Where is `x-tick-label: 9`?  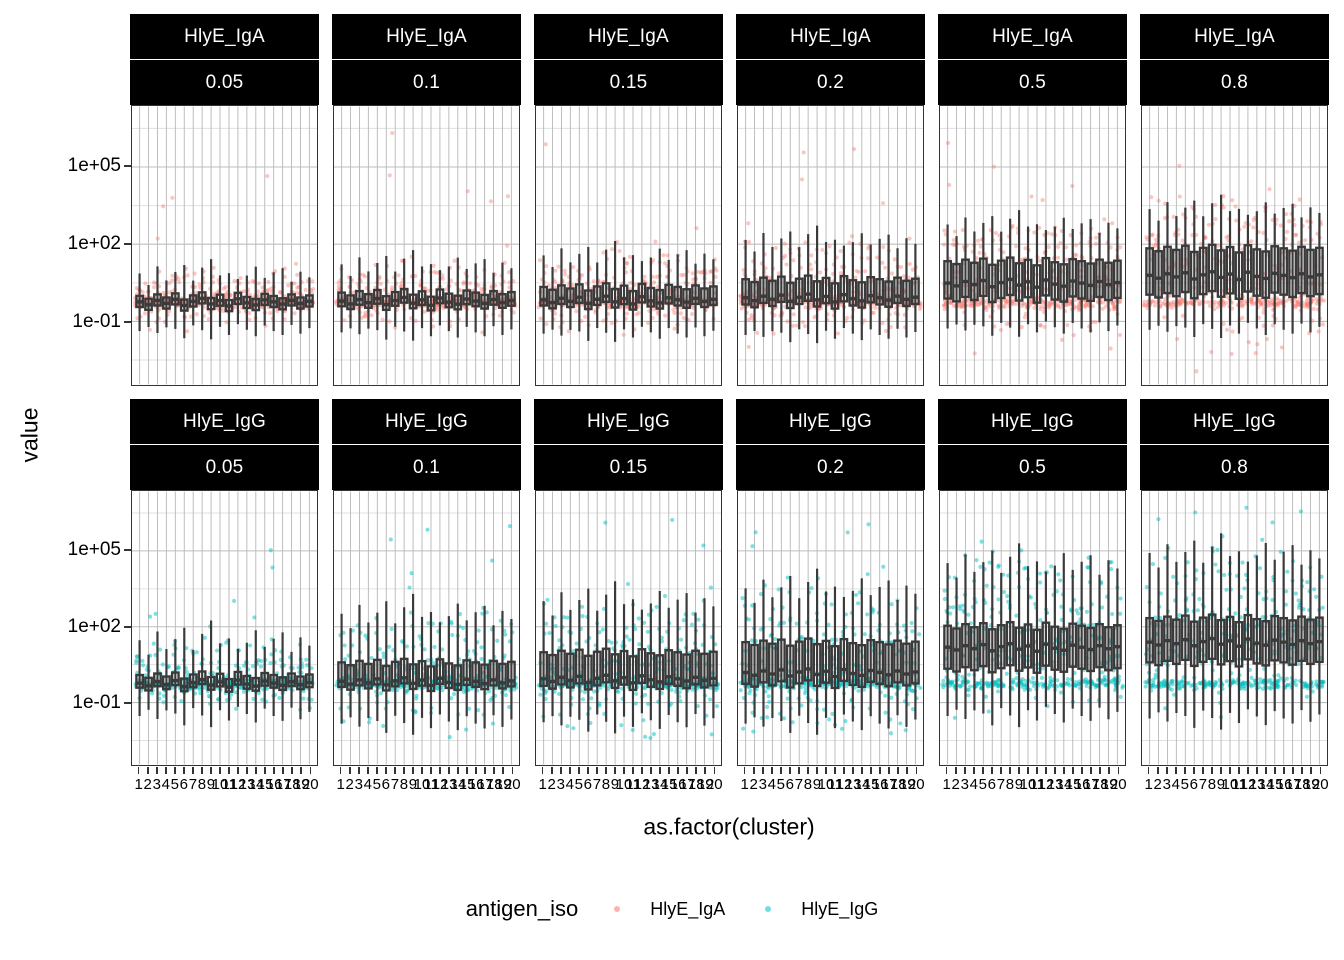
x-tick-label: 9 is located at coordinates (211, 784).